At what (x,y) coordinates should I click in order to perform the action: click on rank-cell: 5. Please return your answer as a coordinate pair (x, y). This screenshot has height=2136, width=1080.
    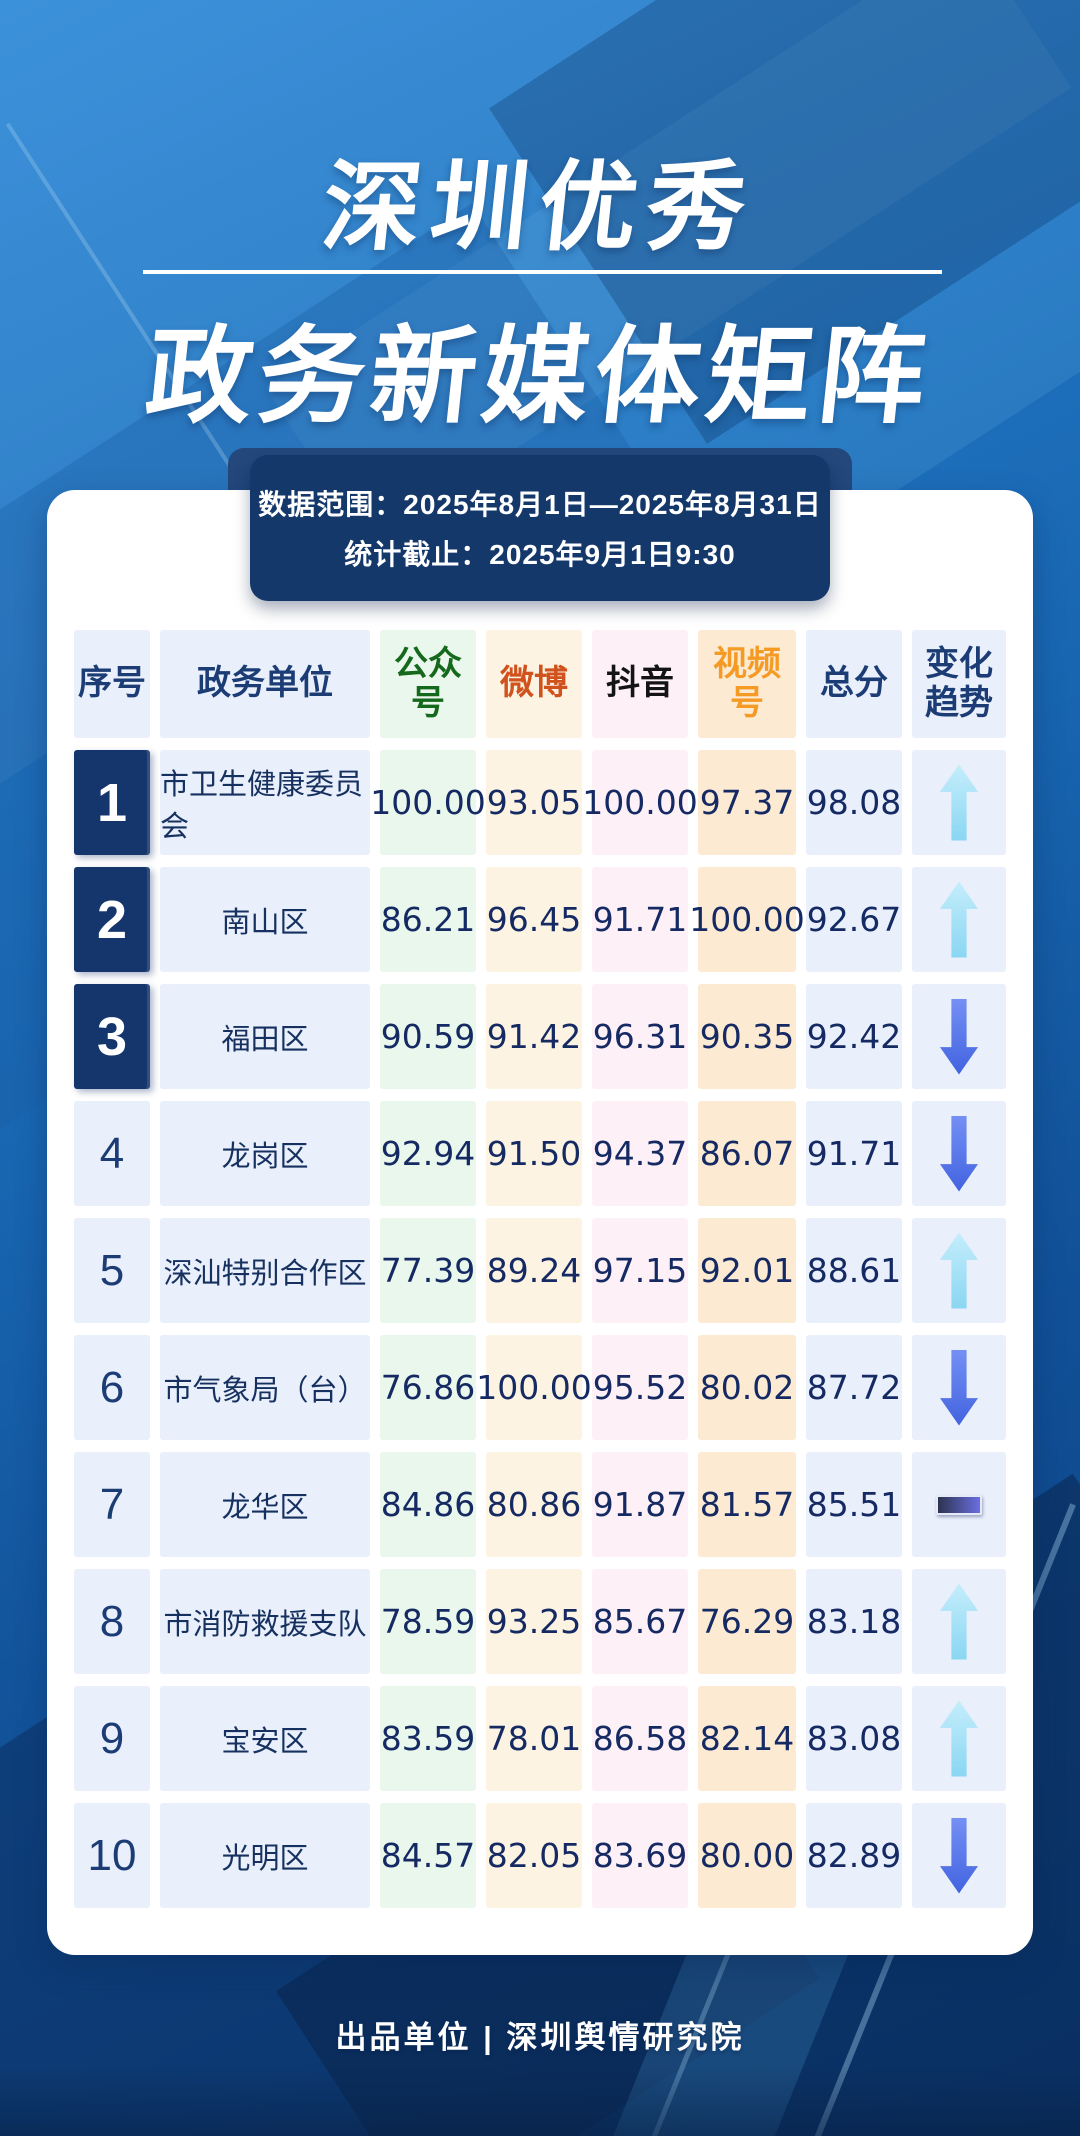
    Looking at the image, I should click on (112, 1270).